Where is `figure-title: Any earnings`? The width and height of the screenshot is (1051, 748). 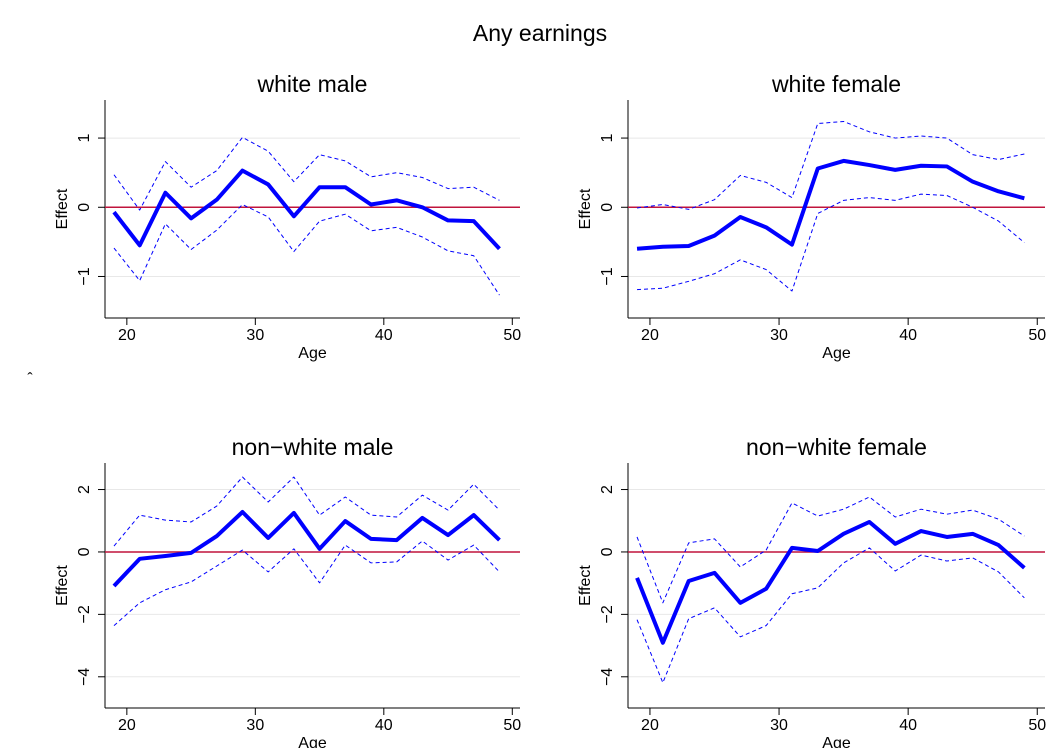
figure-title: Any earnings is located at coordinates (540, 33).